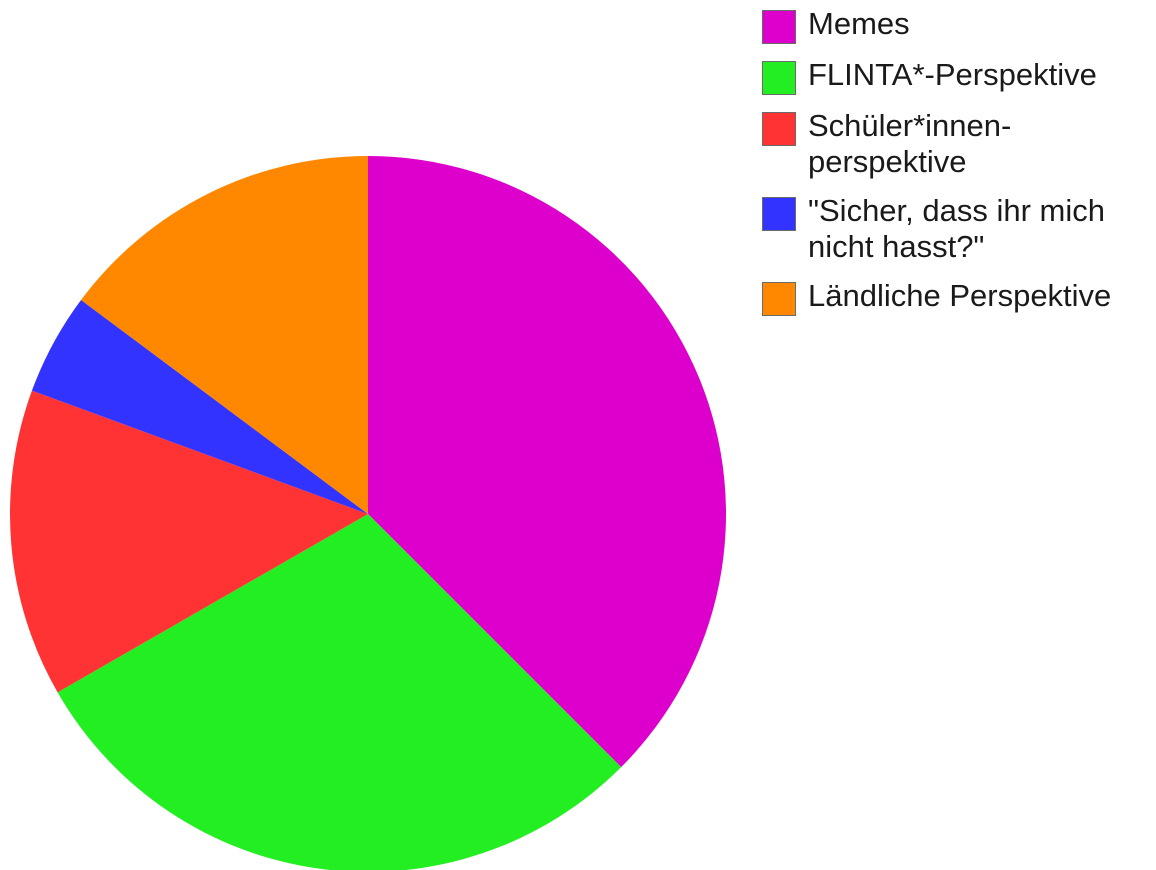 This screenshot has height=870, width=1156. I want to click on legend-label-laendlich: Ländliche Perspektive, so click(960, 295).